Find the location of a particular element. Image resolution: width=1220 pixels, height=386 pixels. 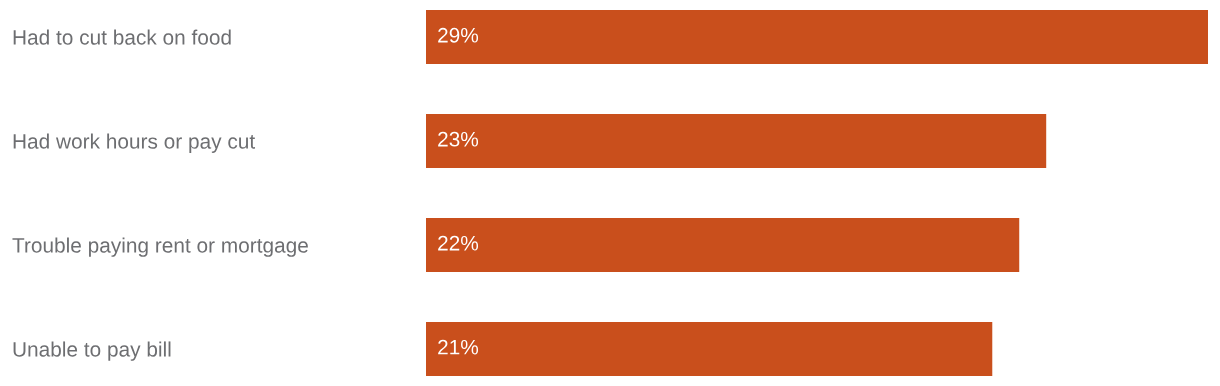

y-tick-label: Trouble paying rent or mortgage is located at coordinates (160, 247).